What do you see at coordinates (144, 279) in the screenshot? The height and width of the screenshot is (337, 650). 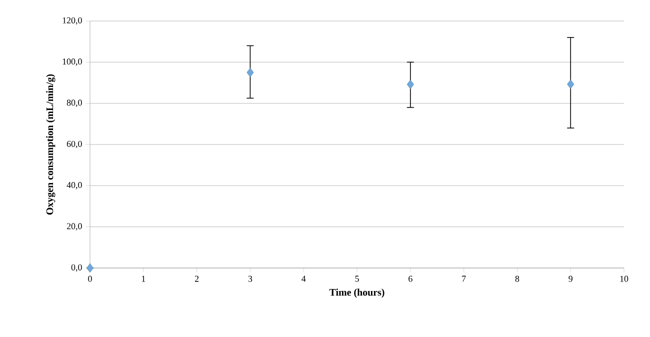 I see `x-tick-label: 1` at bounding box center [144, 279].